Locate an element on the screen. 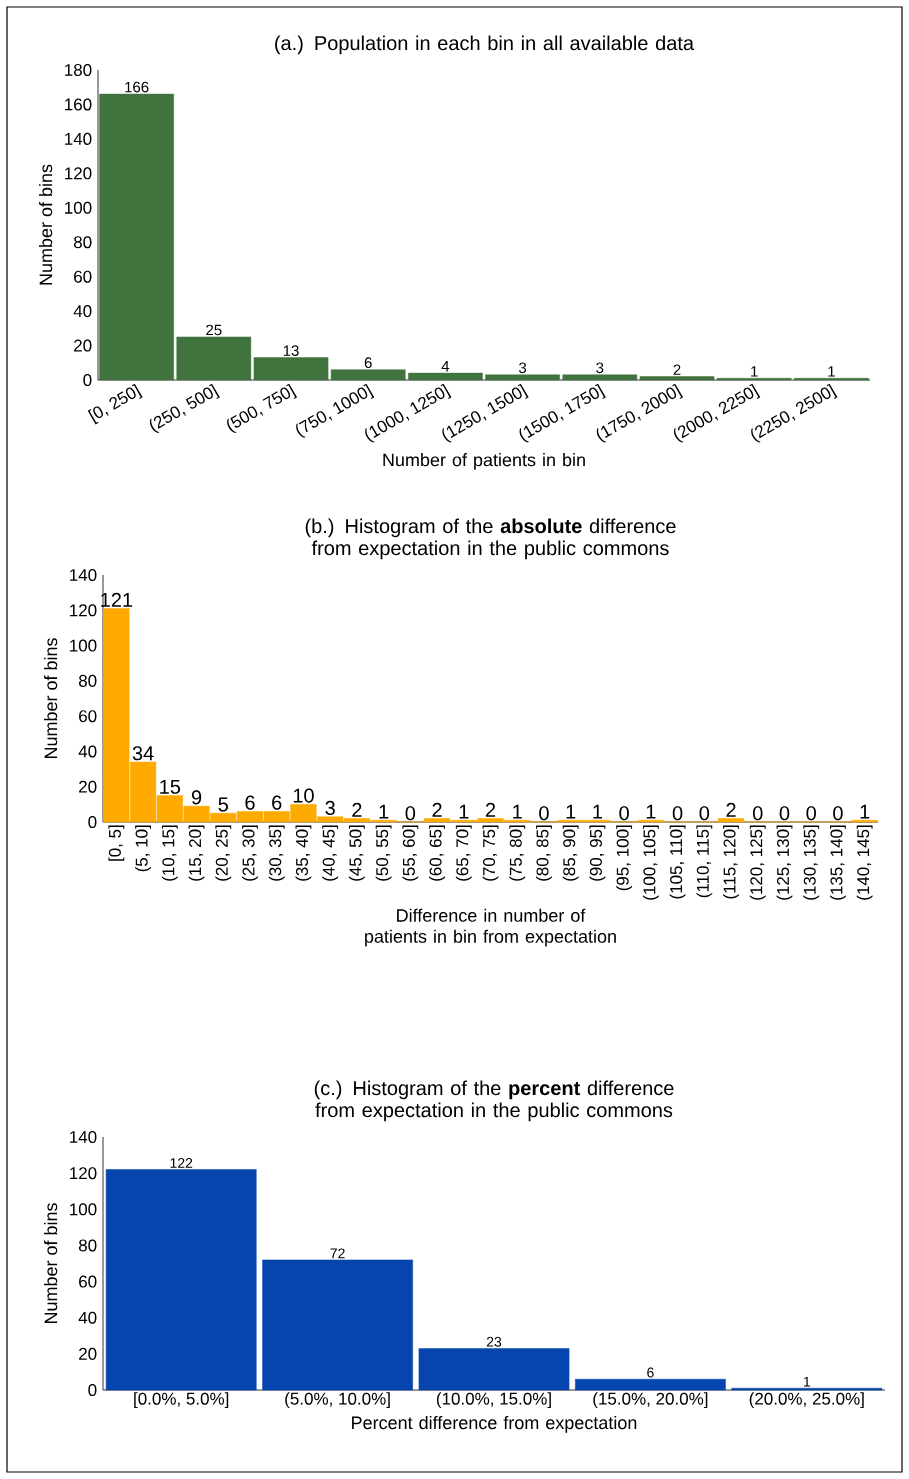 Image resolution: width=909 pixels, height=1479 pixels. x-tick-label: (5.0%, 10.0%] is located at coordinates (337, 1400).